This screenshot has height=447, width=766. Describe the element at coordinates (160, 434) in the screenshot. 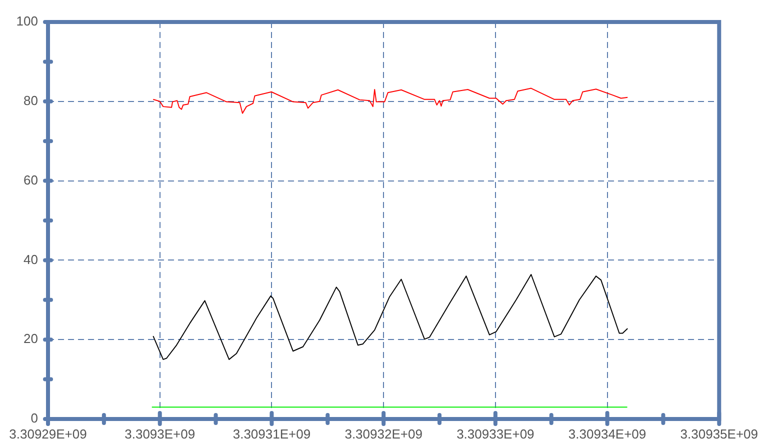

I see `x-tick-label: 3.3093E+09` at that location.